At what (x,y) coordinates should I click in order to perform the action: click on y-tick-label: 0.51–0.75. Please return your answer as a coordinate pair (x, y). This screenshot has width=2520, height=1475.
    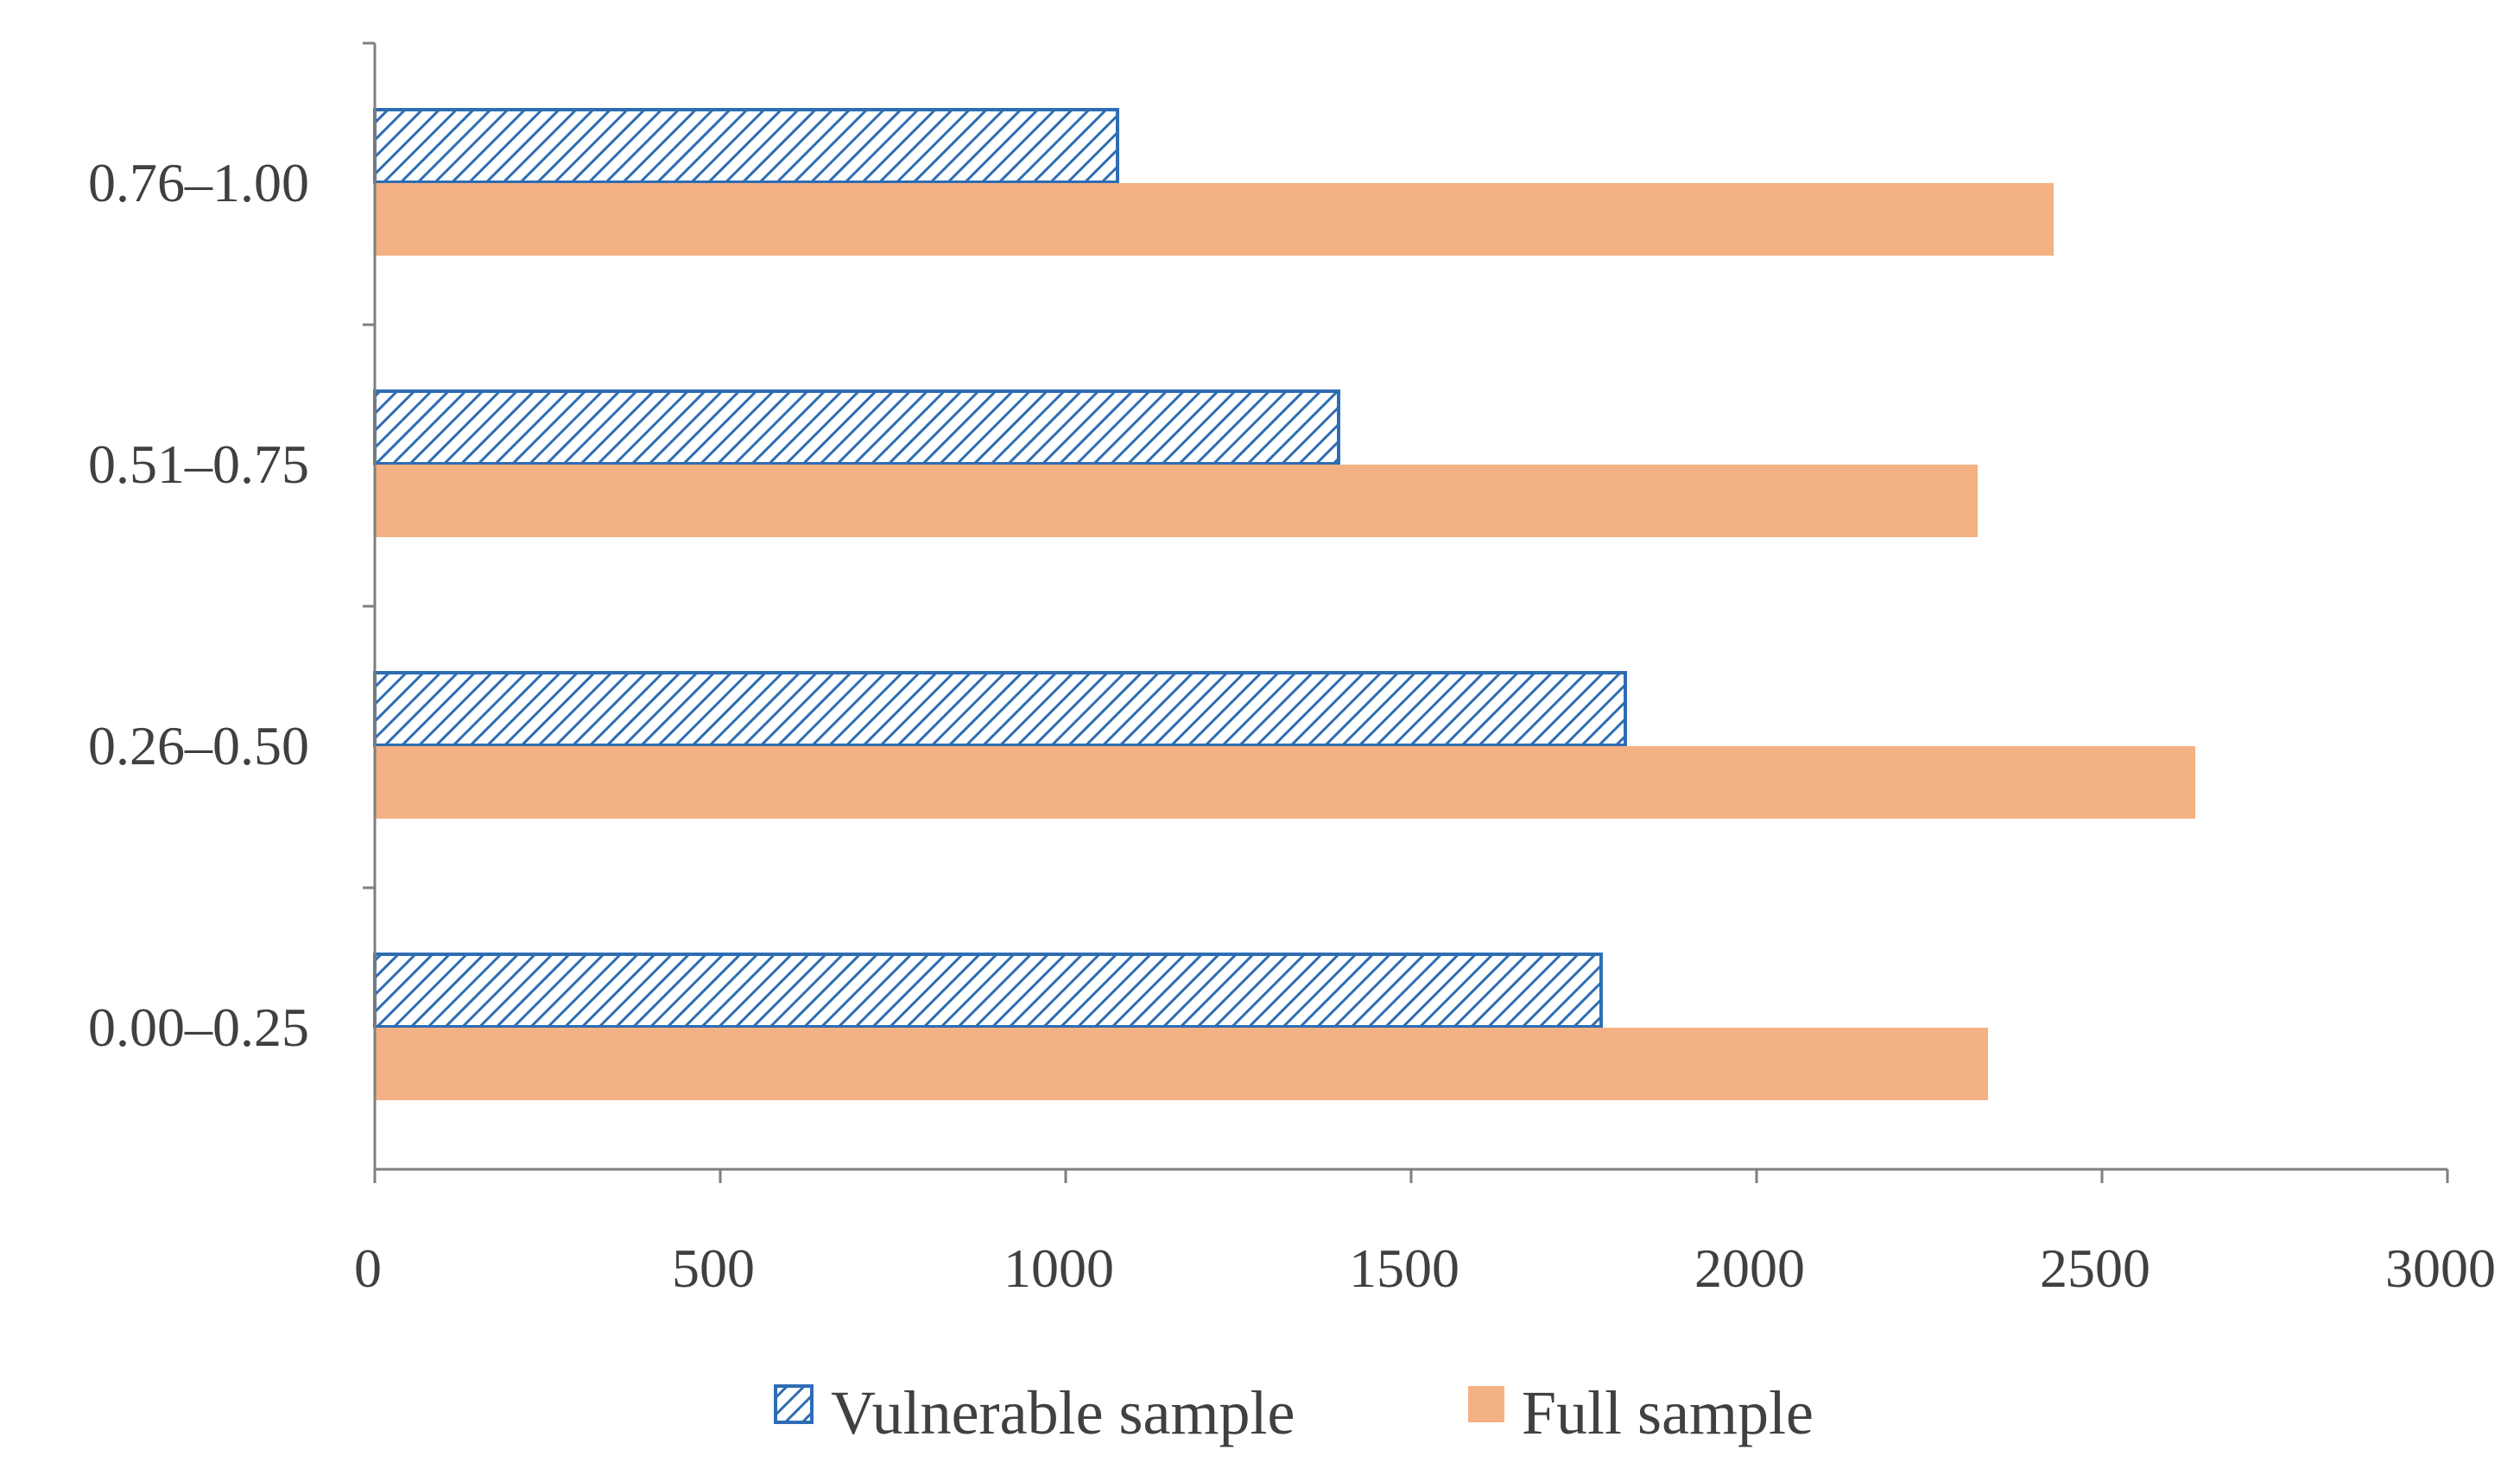
    Looking at the image, I should click on (198, 464).